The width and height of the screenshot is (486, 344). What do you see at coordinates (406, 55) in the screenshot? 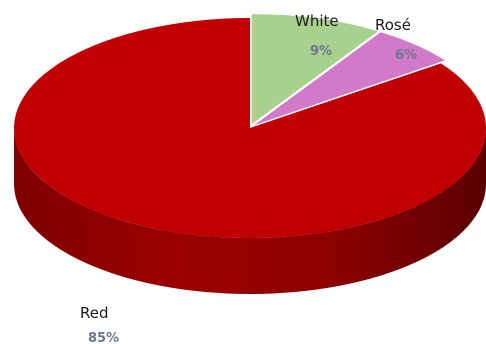
I see `value-label-rose: 6%` at bounding box center [406, 55].